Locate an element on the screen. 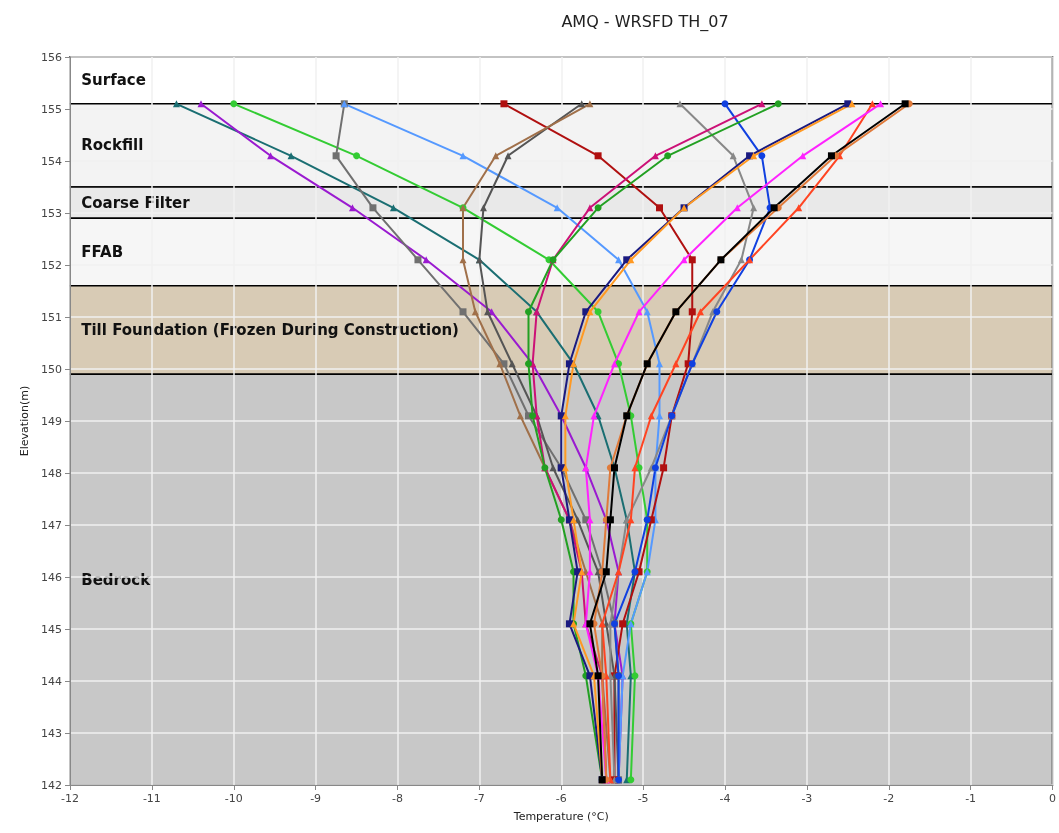 The width and height of the screenshot is (1059, 833). x-tick-label: -1 is located at coordinates (971, 798).